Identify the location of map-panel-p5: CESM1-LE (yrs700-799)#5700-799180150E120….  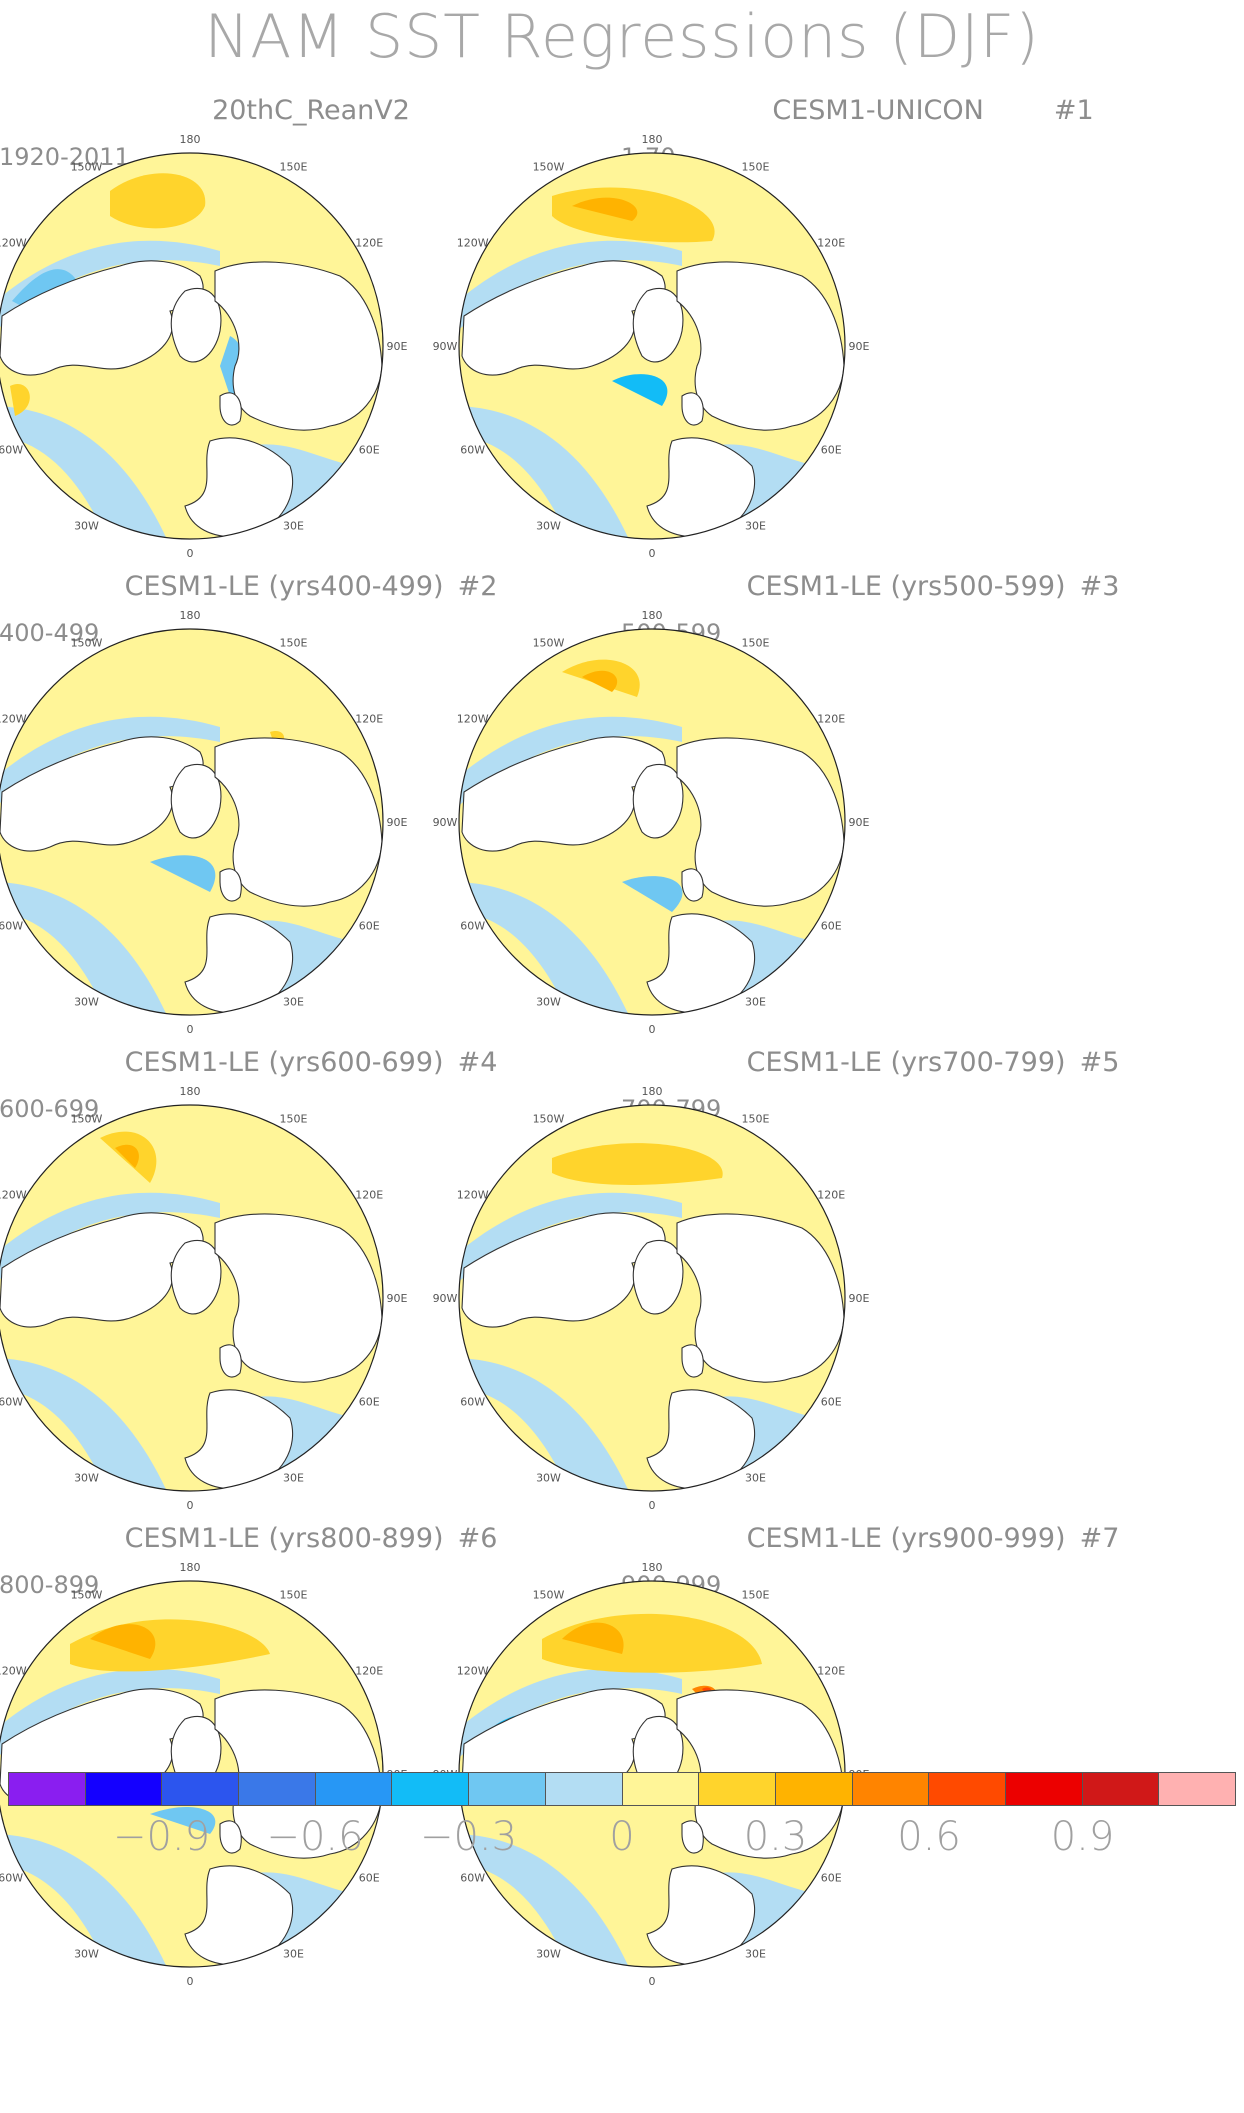
(933, 1282).